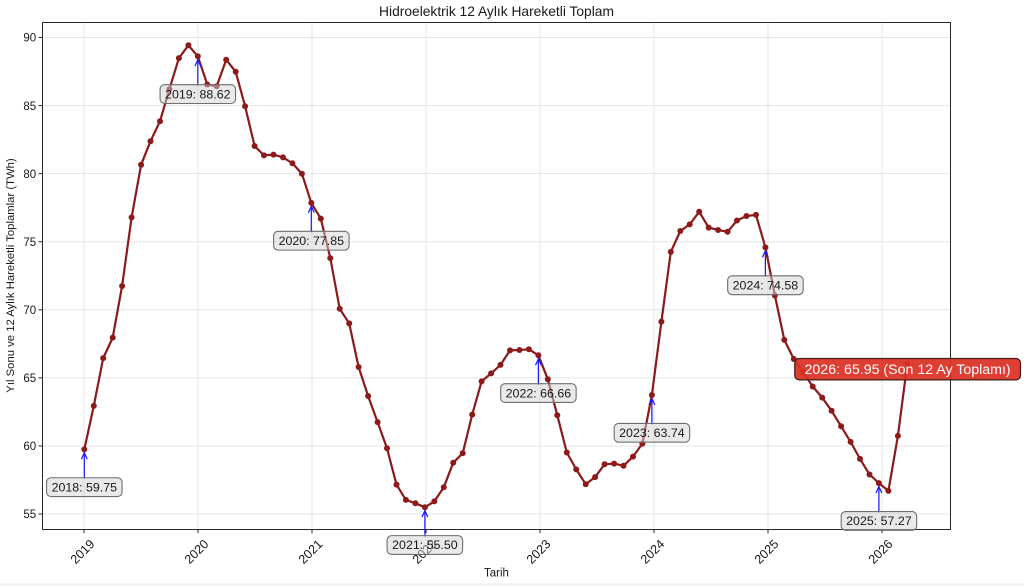 The height and width of the screenshot is (586, 1024). I want to click on svg-text: 90, so click(29, 39).